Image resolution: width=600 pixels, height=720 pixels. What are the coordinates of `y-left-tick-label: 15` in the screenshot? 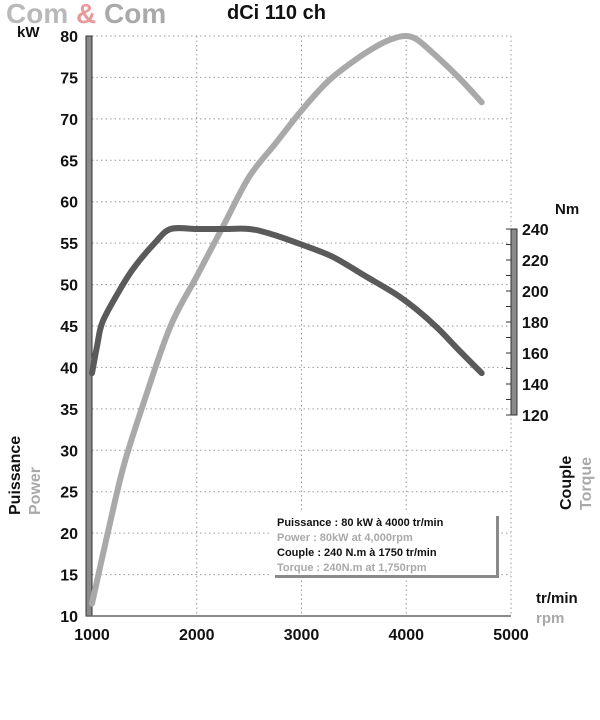 It's located at (69, 576).